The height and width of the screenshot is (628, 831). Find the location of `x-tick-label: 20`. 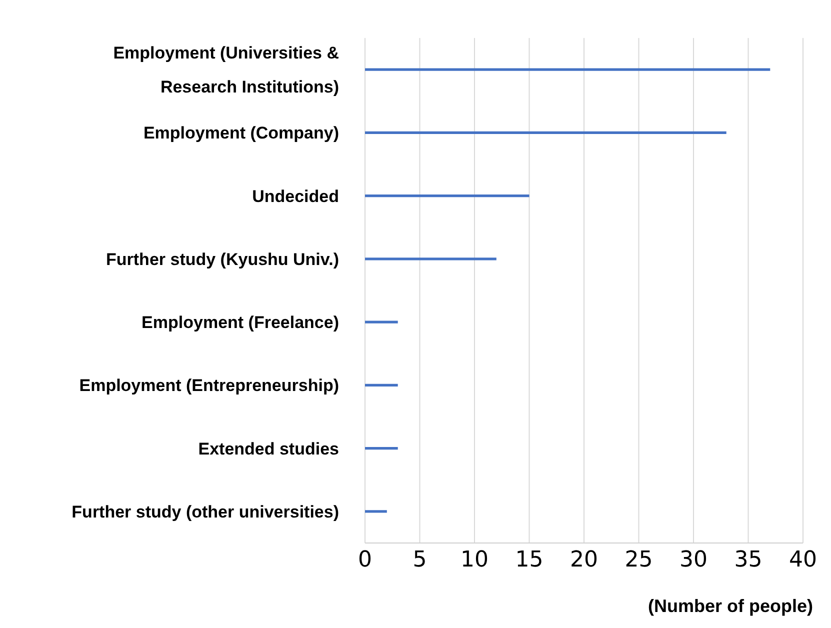

x-tick-label: 20 is located at coordinates (584, 560).